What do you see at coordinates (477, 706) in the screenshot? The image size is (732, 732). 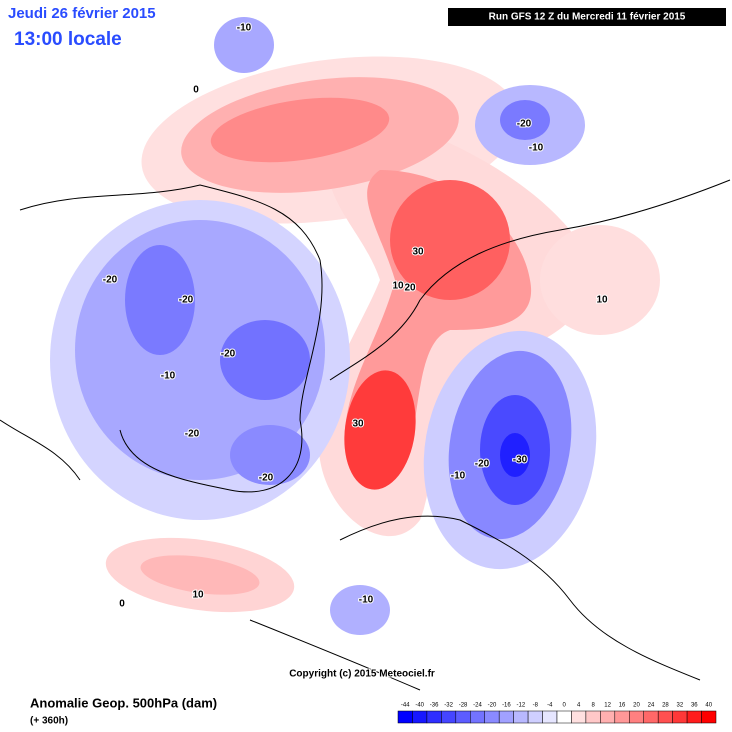 I see `scale-label: -24` at bounding box center [477, 706].